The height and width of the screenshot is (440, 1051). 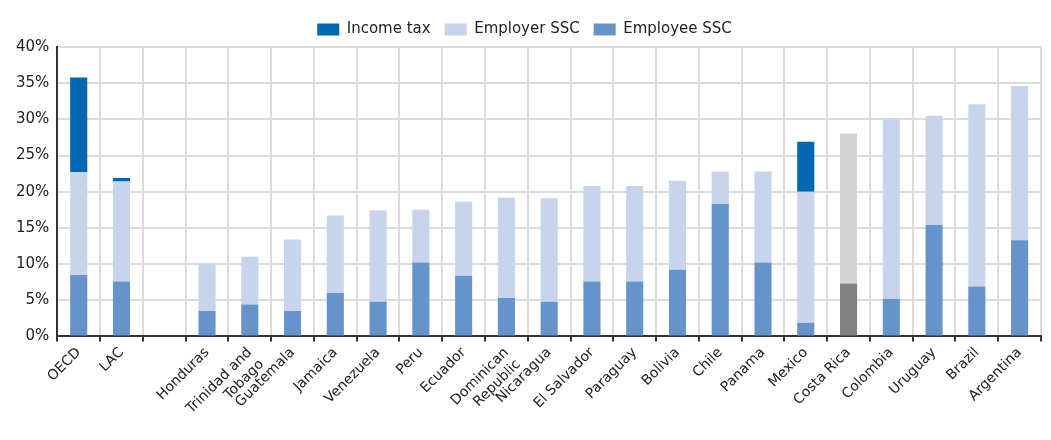 What do you see at coordinates (33, 190) in the screenshot?
I see `y-tick-label: 20%` at bounding box center [33, 190].